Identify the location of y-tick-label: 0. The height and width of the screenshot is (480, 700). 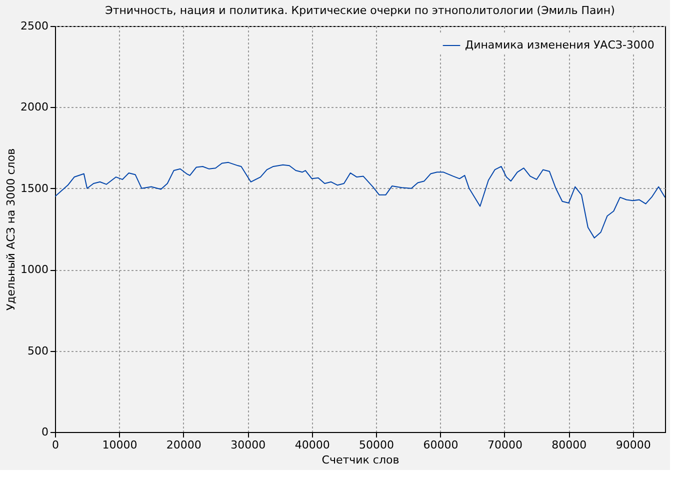
(45, 432).